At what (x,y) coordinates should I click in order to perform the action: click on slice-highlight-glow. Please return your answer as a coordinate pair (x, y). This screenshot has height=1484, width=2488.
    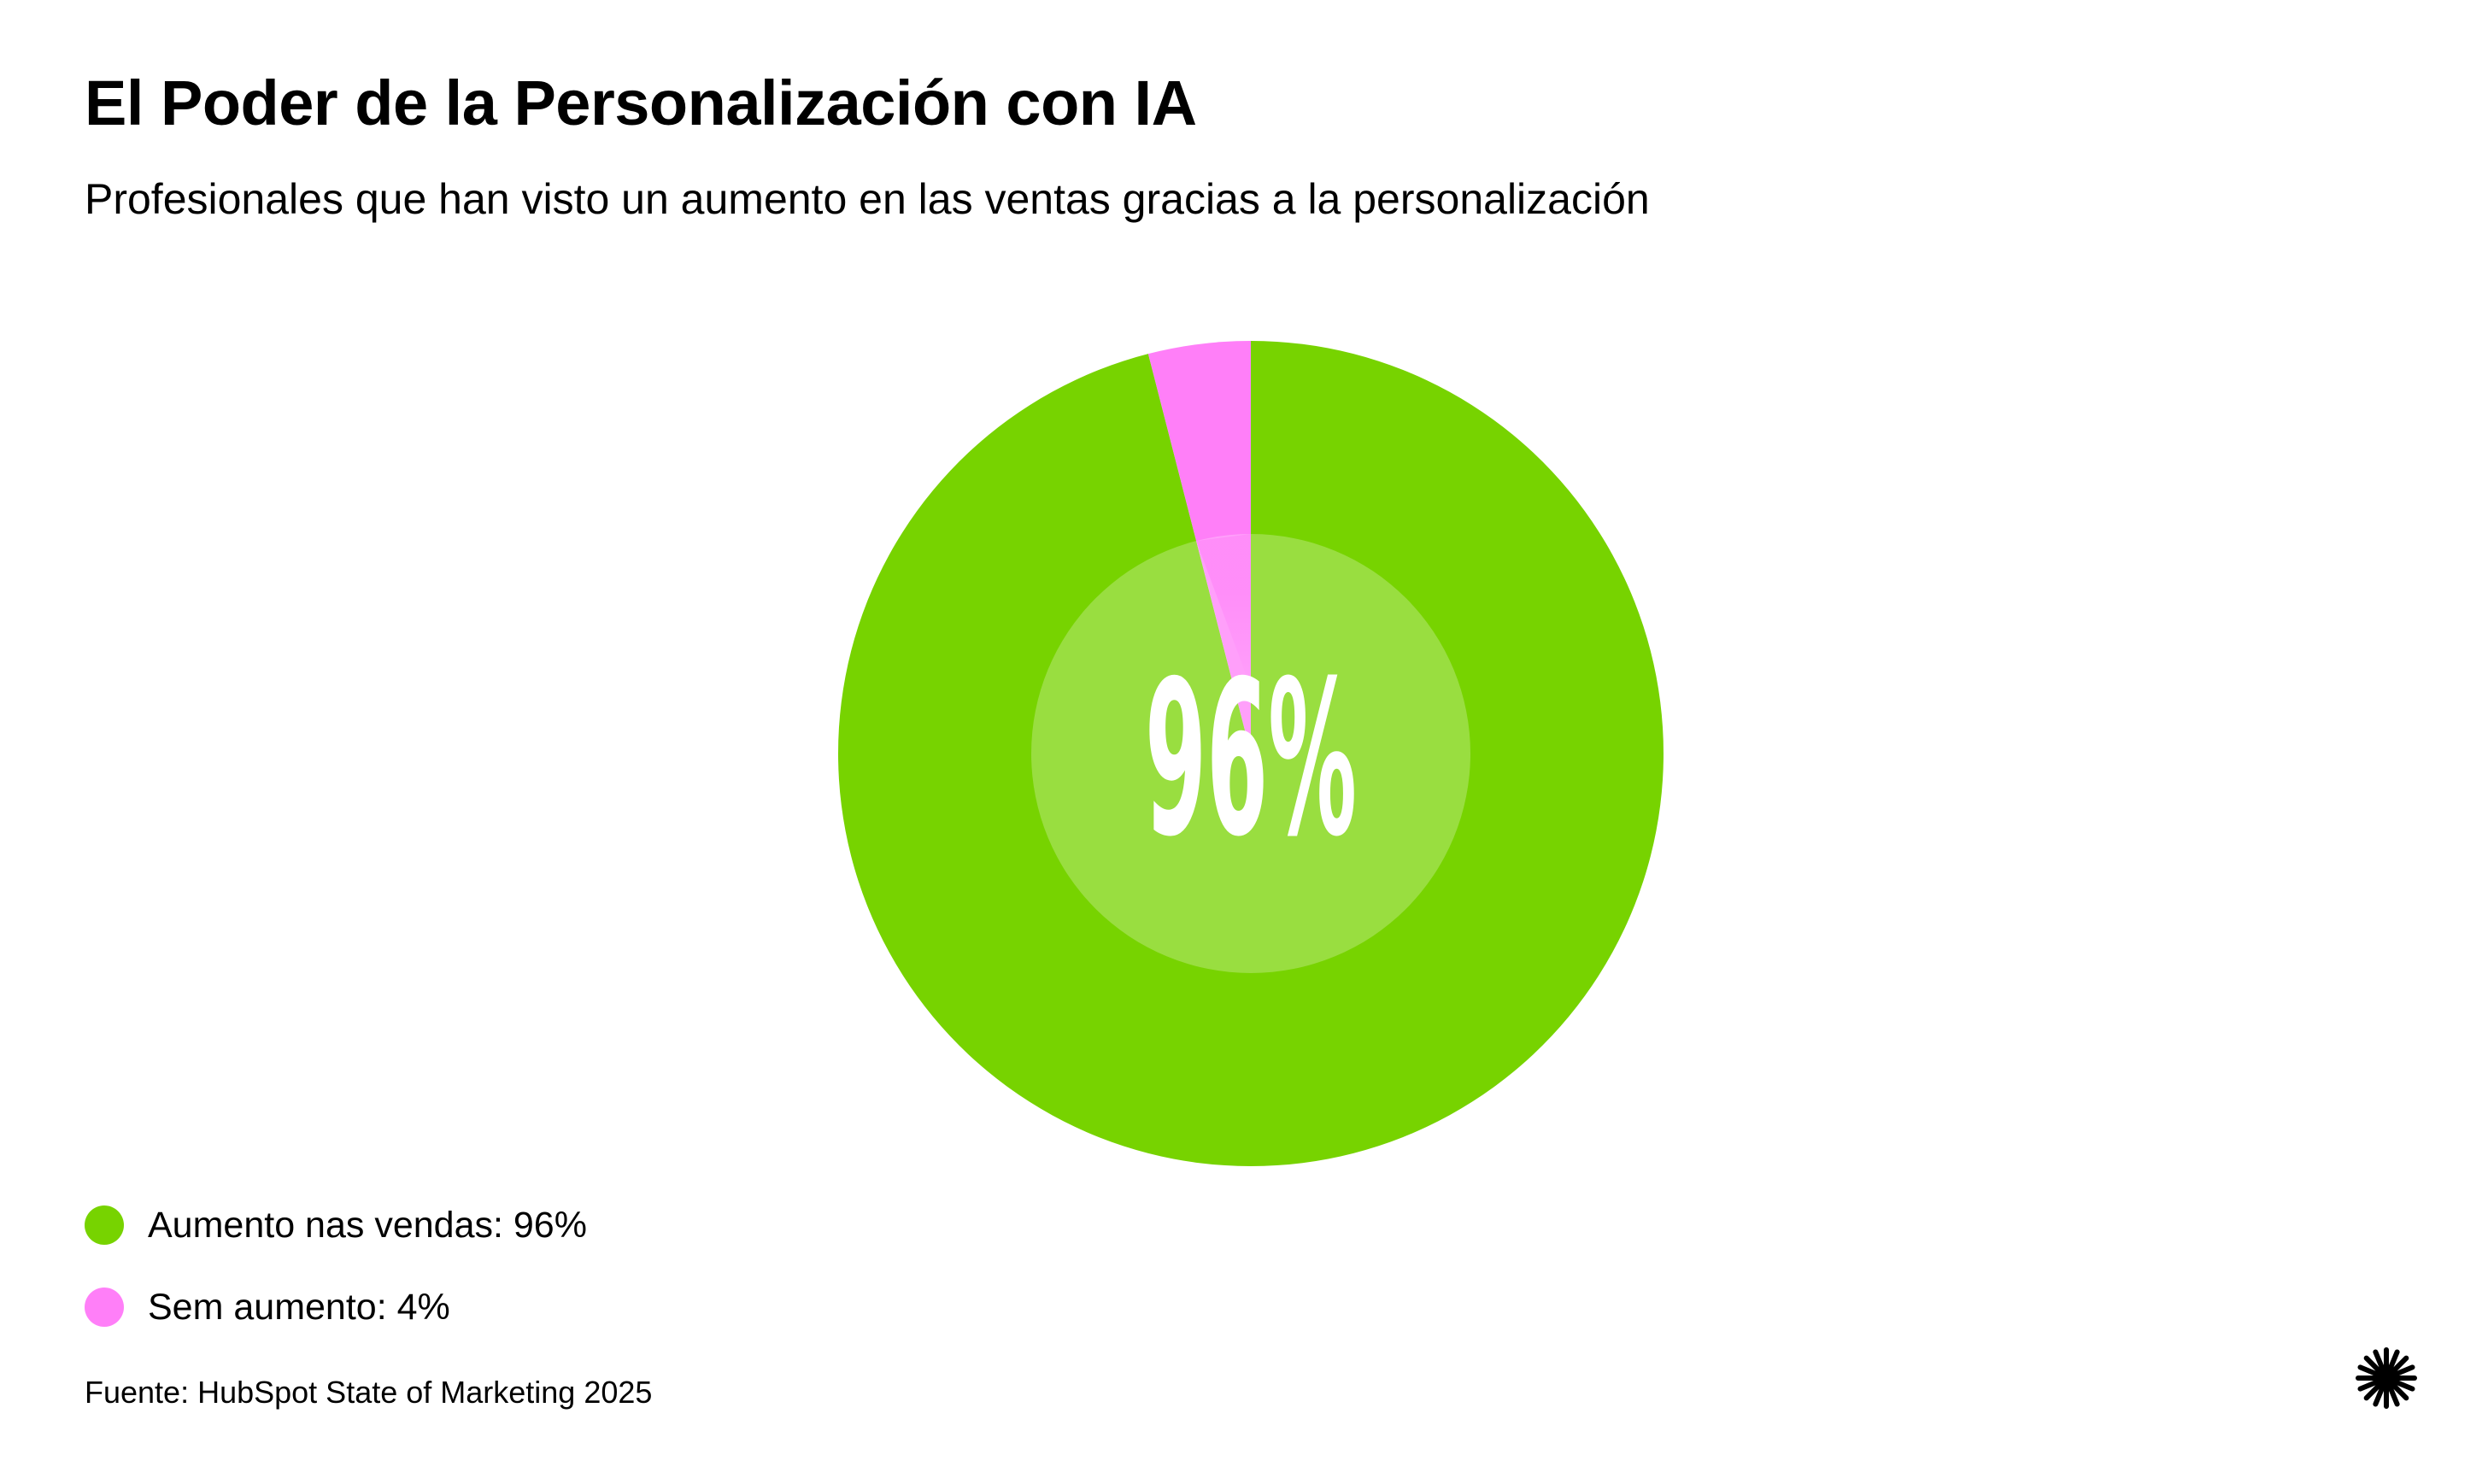
    Looking at the image, I should click on (1224, 611).